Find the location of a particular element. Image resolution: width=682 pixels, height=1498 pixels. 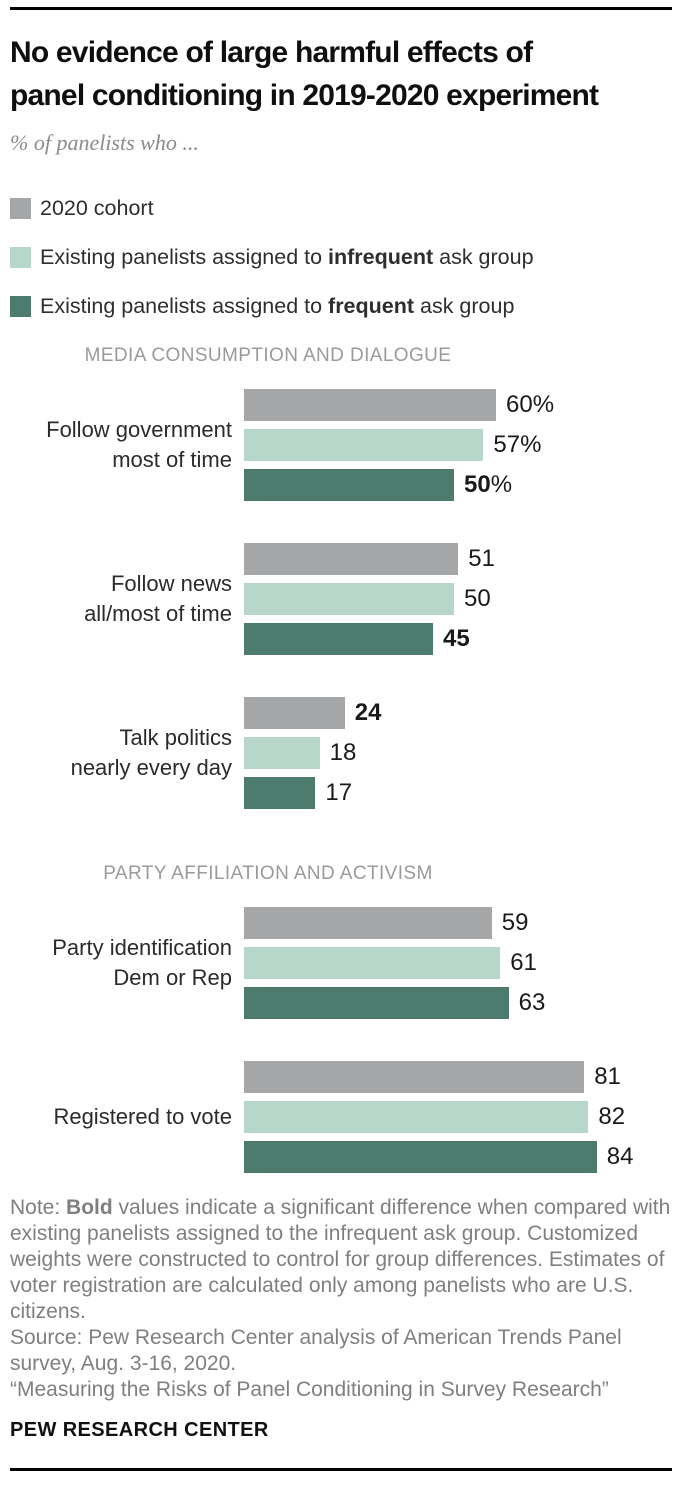

bar-value-label: 60% is located at coordinates (530, 405).